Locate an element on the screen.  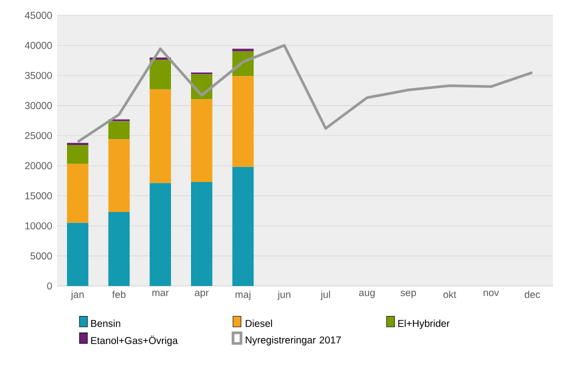
legend-label: El+Hybrider is located at coordinates (424, 324).